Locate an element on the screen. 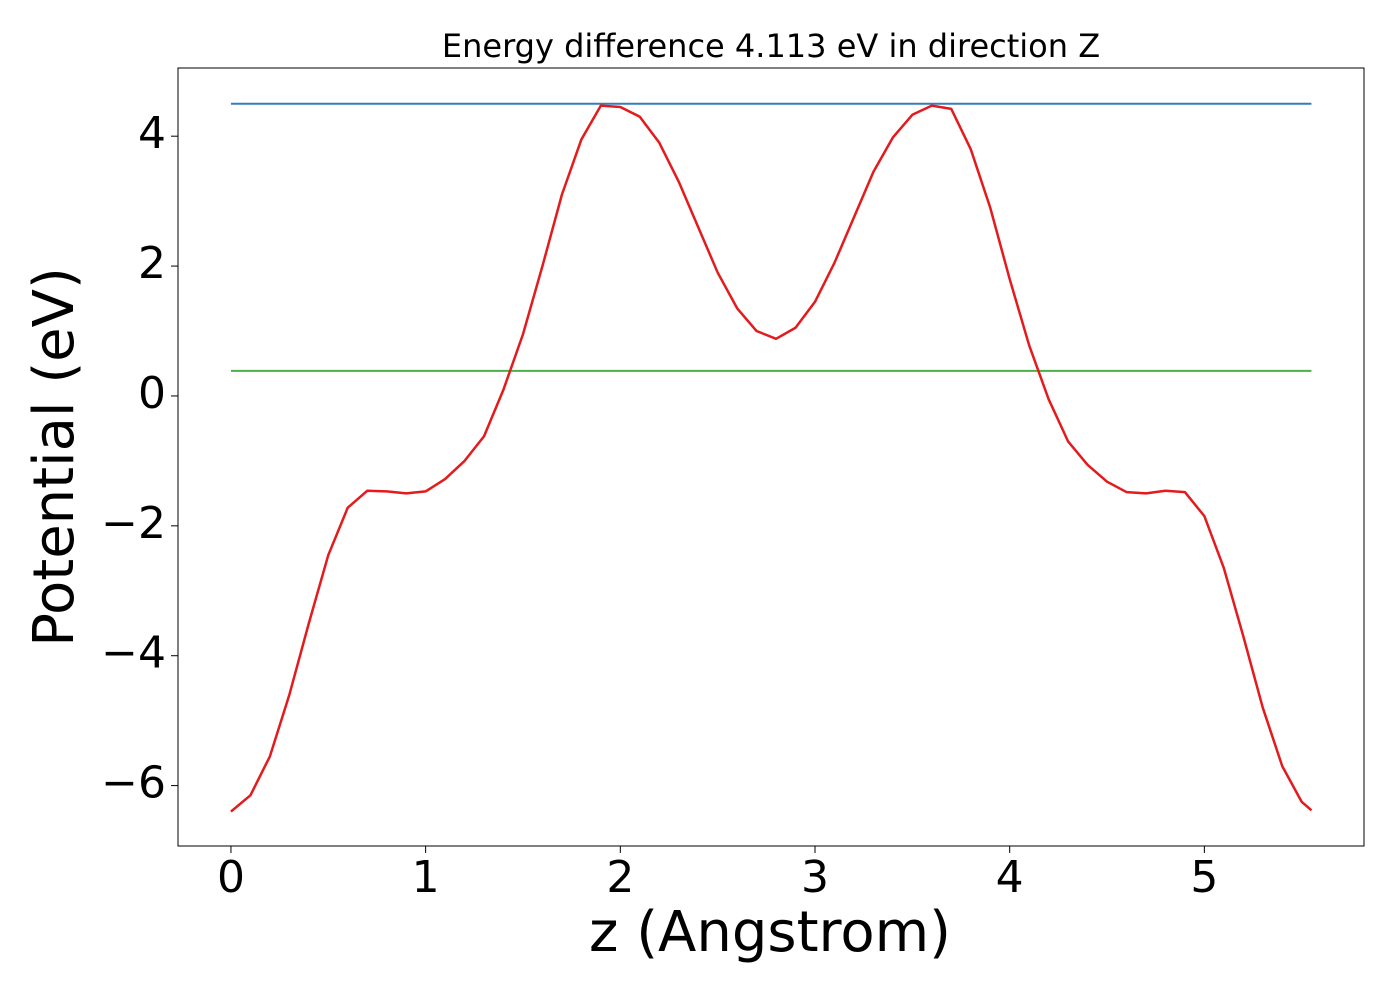 This screenshot has width=1400, height=1000. y-tick-label: 2 is located at coordinates (152, 263).